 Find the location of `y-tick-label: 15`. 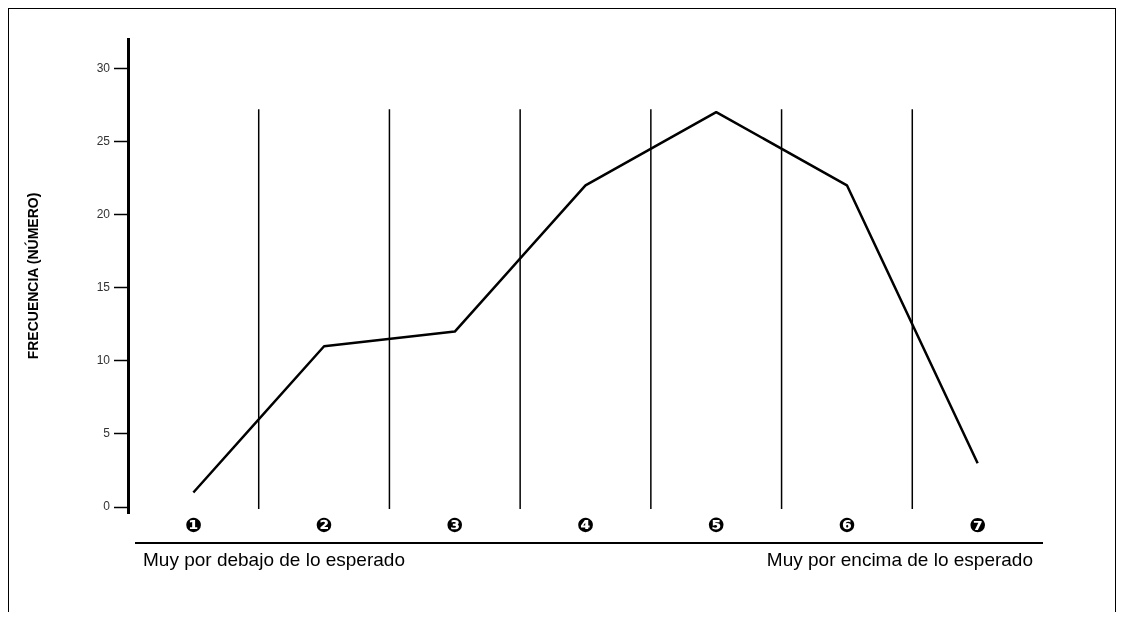

y-tick-label: 15 is located at coordinates (103, 287).